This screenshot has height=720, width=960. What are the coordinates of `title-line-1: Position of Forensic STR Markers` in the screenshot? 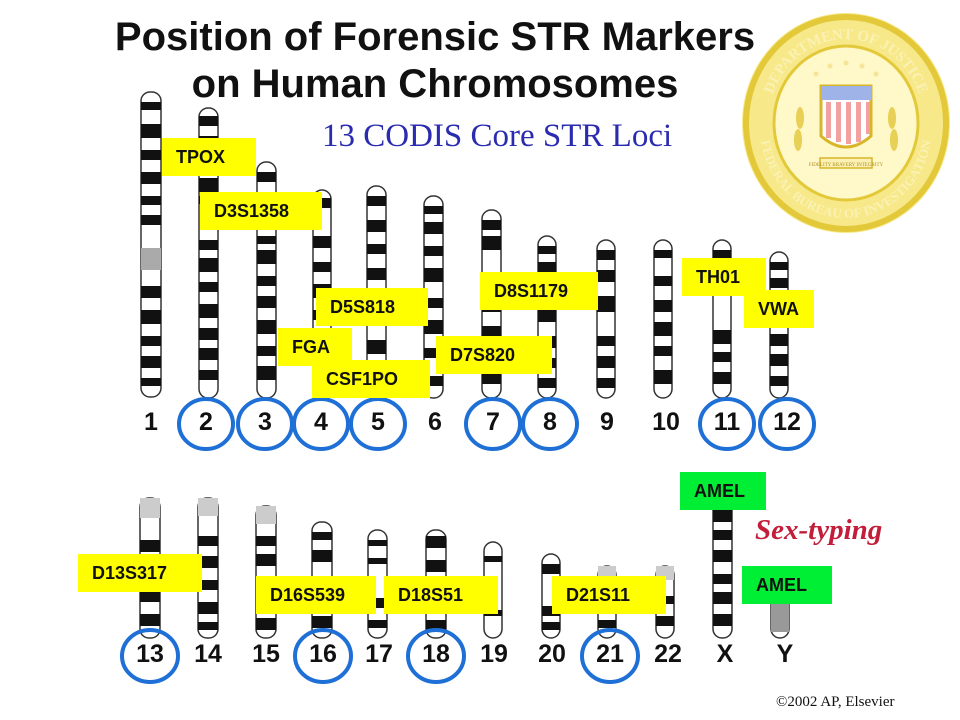 It's located at (435, 37).